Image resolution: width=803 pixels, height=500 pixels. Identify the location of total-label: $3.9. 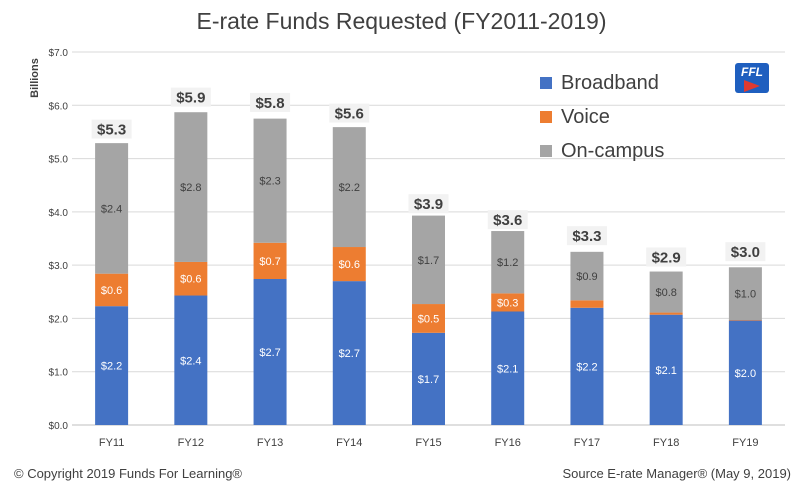
(428, 204).